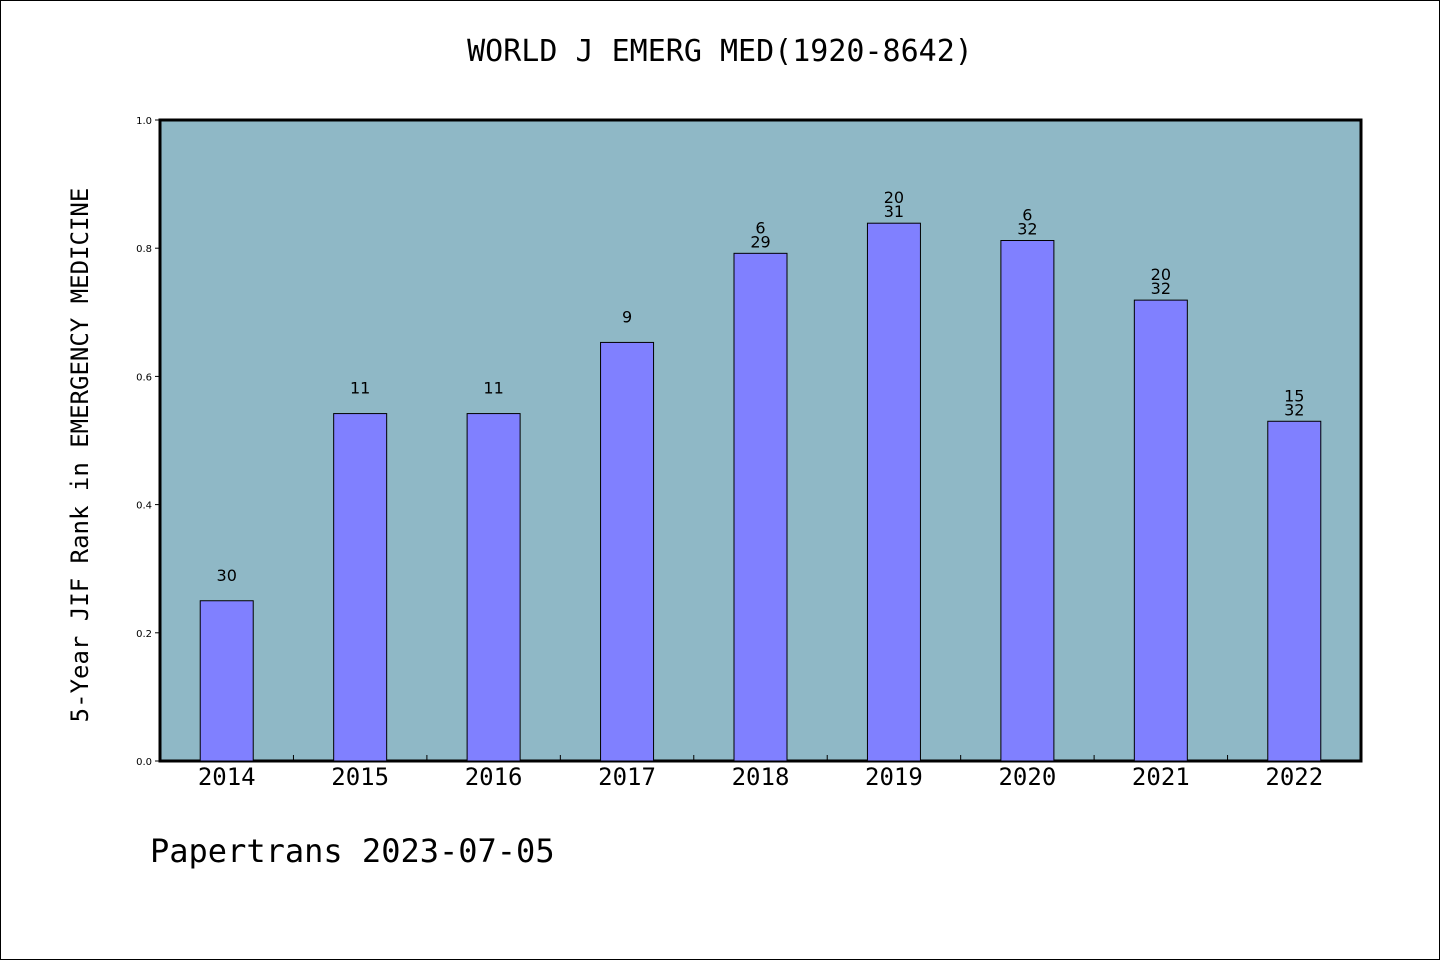  What do you see at coordinates (144, 121) in the screenshot?
I see `y-tick-label: 1.0` at bounding box center [144, 121].